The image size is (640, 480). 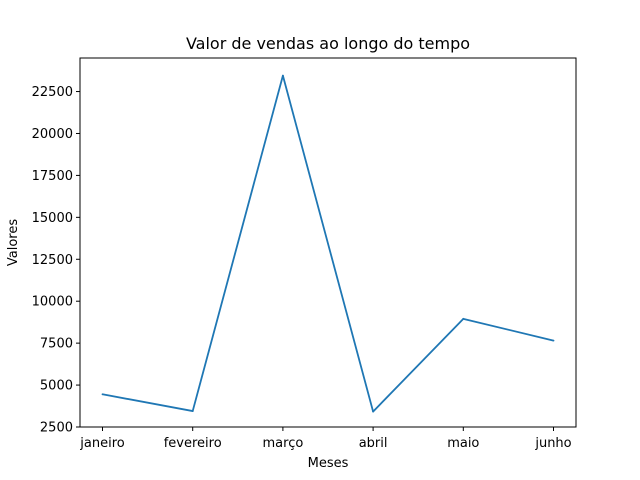 What do you see at coordinates (13, 242) in the screenshot?
I see `y-axis-label: Valores` at bounding box center [13, 242].